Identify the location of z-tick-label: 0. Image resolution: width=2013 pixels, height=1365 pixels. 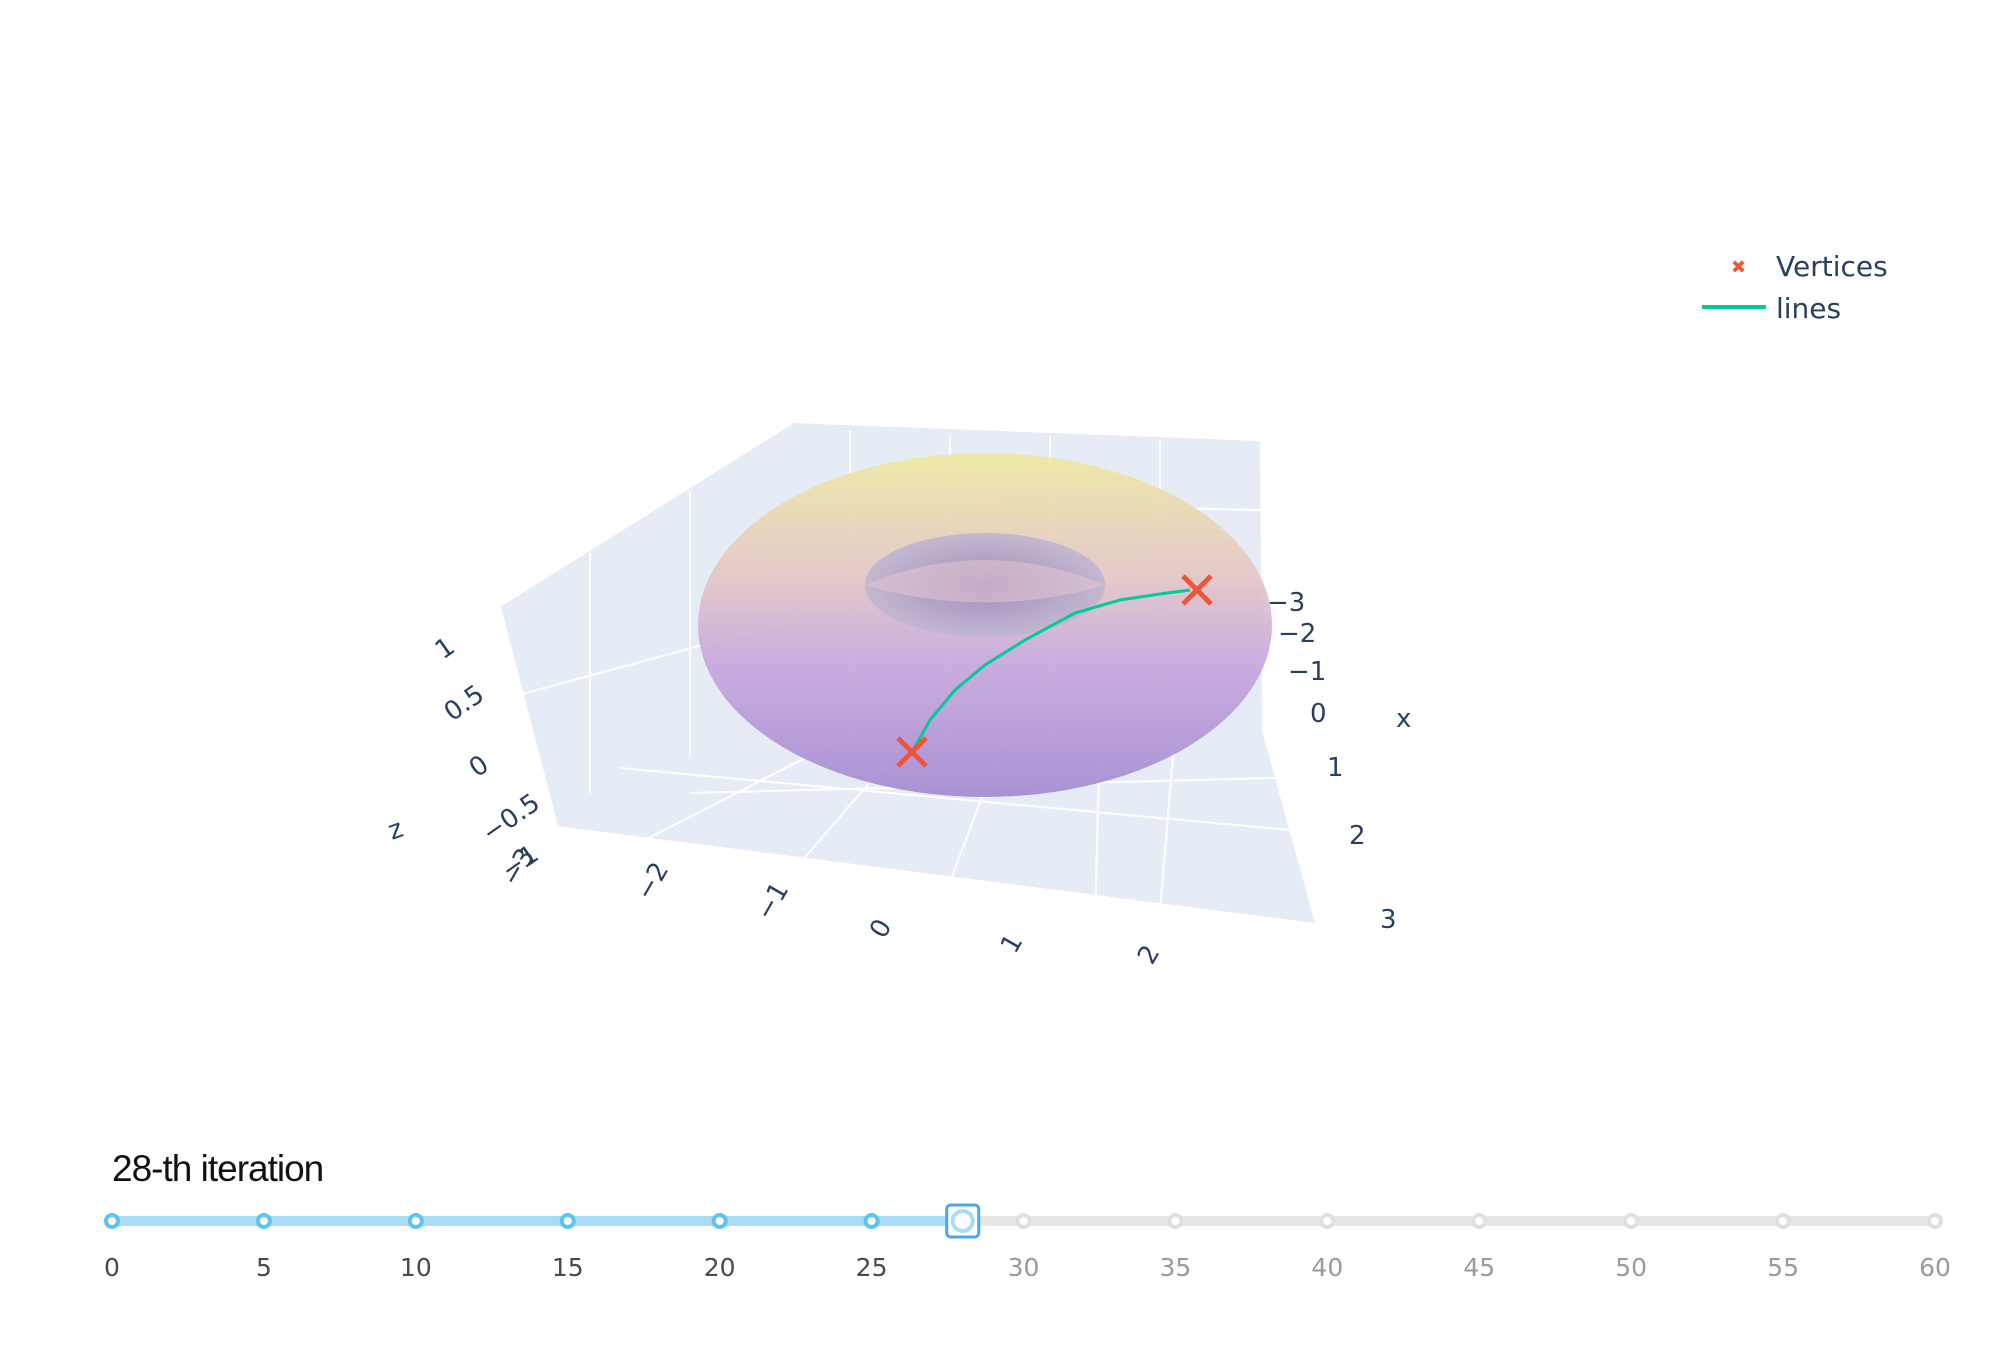
(479, 767).